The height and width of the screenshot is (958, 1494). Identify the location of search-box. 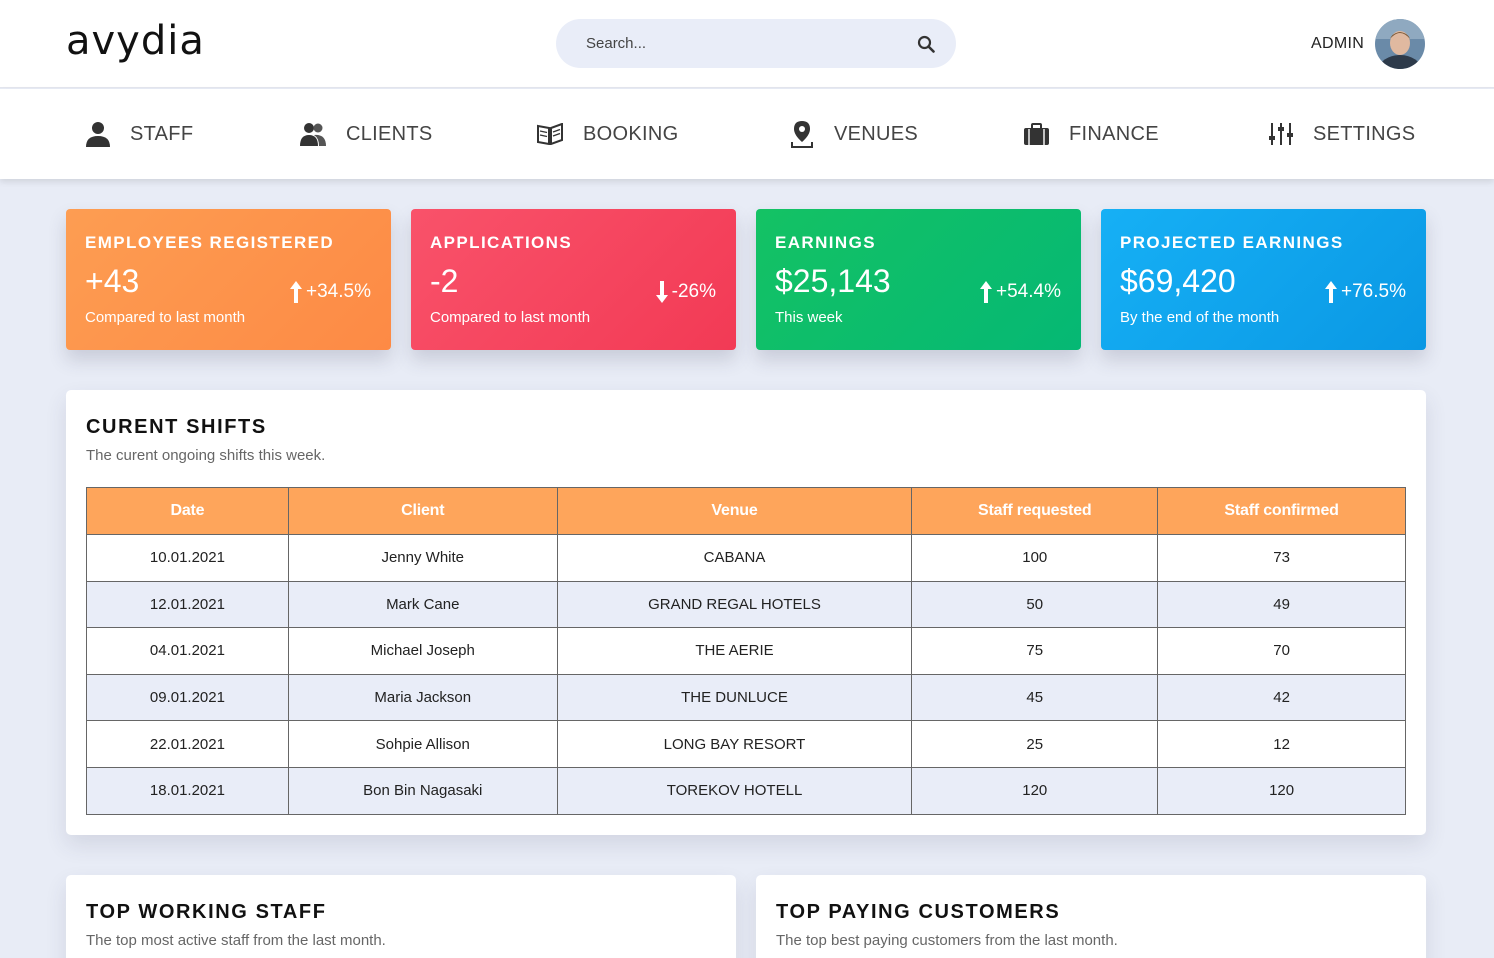
(756, 43).